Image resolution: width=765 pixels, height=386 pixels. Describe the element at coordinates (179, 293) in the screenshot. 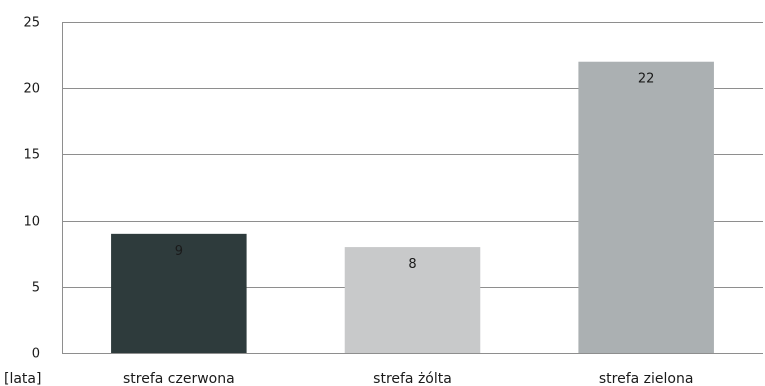

I see `bar-strefa-czerwona` at that location.